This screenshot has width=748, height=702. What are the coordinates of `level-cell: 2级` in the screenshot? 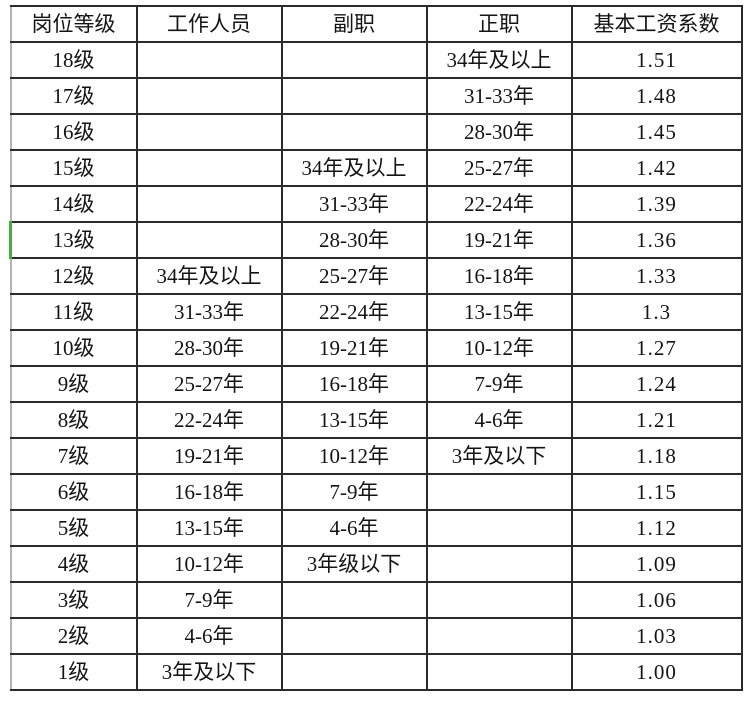 It's located at (73, 636).